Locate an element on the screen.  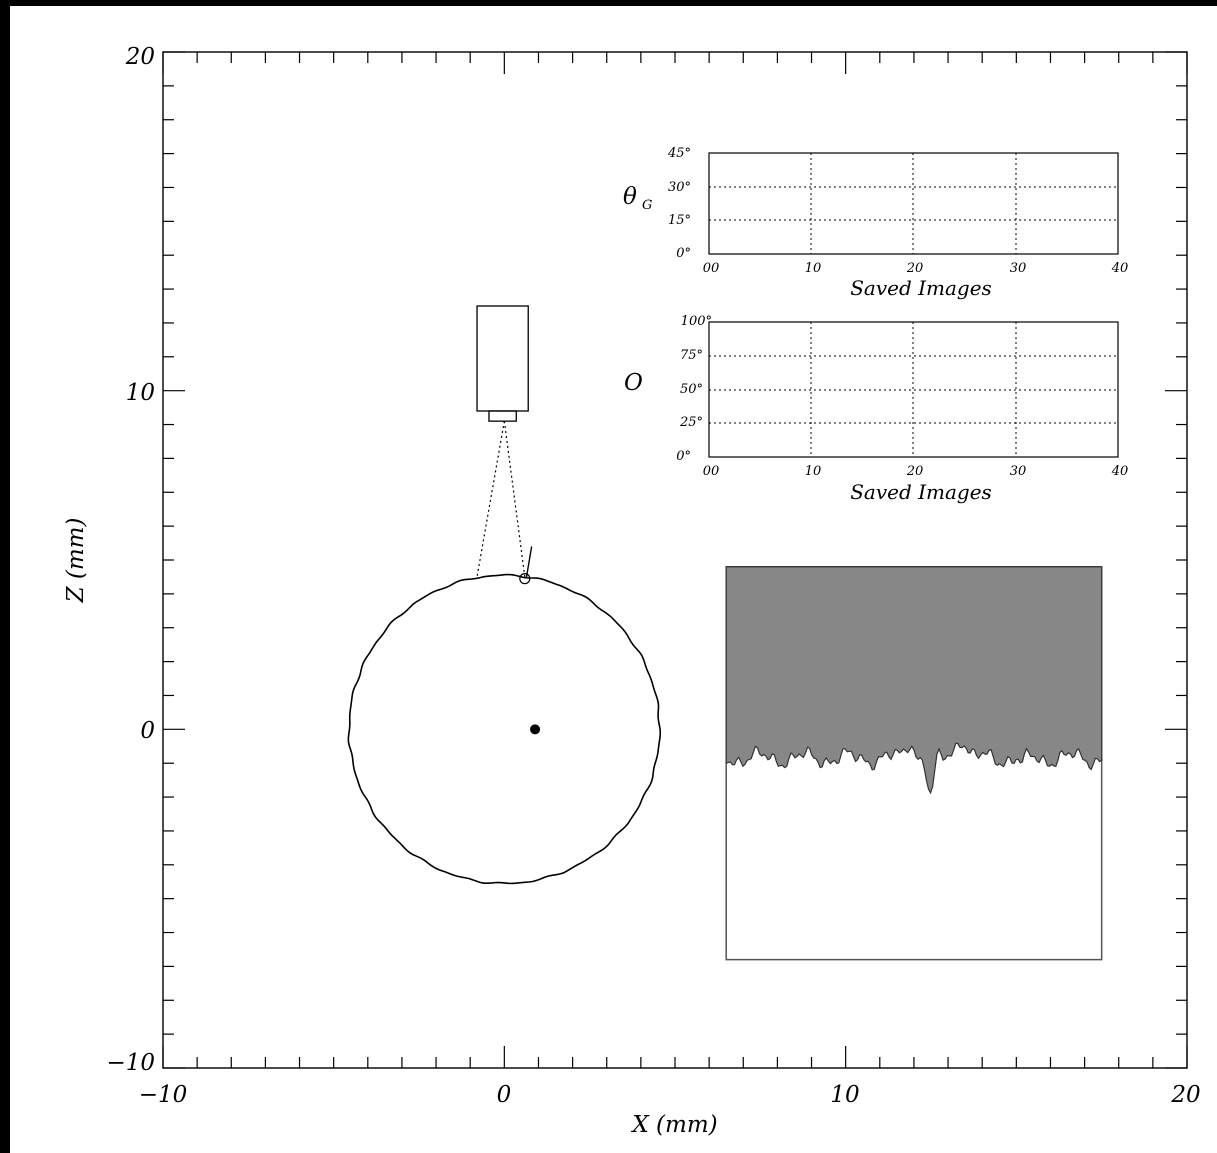
o-y-tick: 100° is located at coordinates (696, 321).